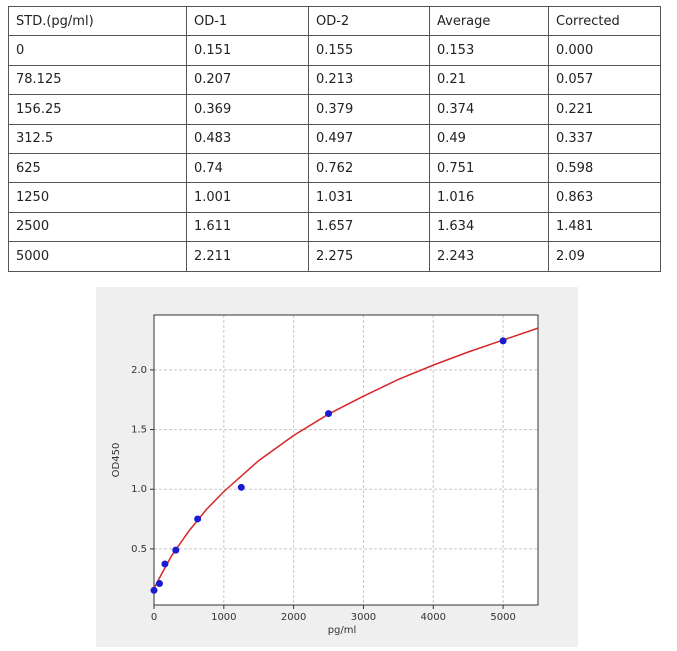  Describe the element at coordinates (489, 109) in the screenshot. I see `table-cell: 0.374` at that location.